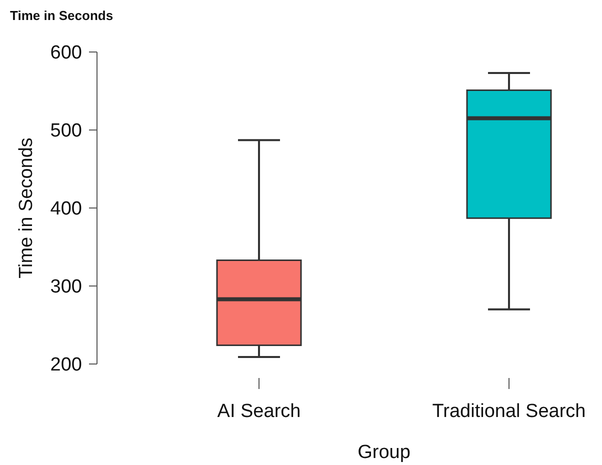 The image size is (602, 465). What do you see at coordinates (62, 15) in the screenshot?
I see `chart-title: Time in Seconds` at bounding box center [62, 15].